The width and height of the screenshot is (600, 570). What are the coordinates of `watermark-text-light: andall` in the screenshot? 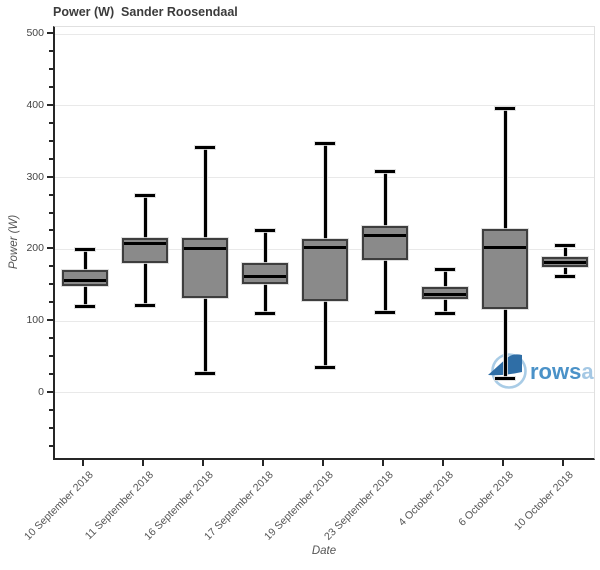 It's located at (588, 371).